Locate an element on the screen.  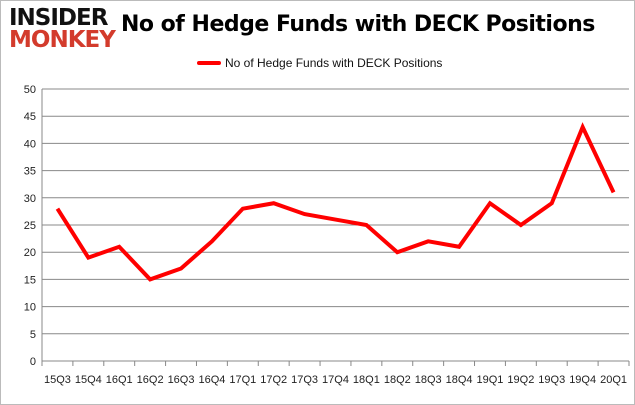
logo-line1: INSIDER is located at coordinates (58, 18).